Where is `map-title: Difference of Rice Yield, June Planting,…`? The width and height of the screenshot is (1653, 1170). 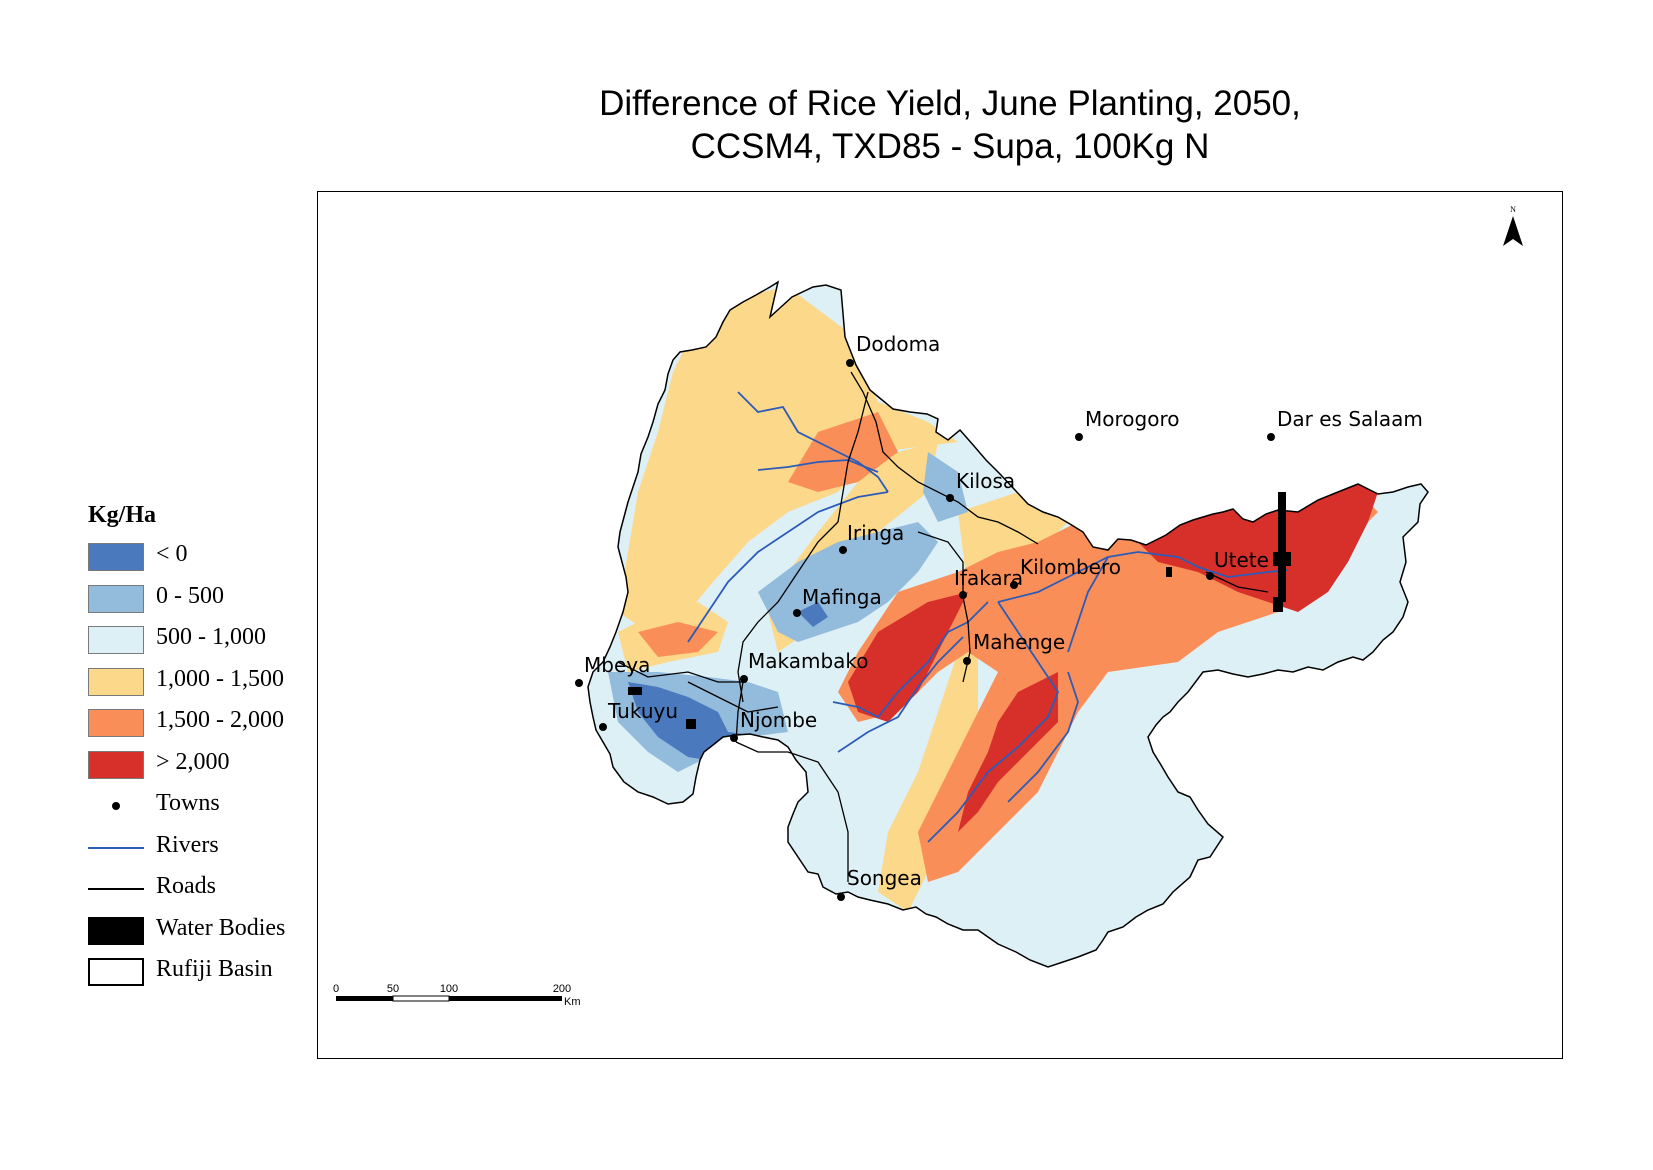 map-title: Difference of Rice Yield, June Planting,… is located at coordinates (950, 125).